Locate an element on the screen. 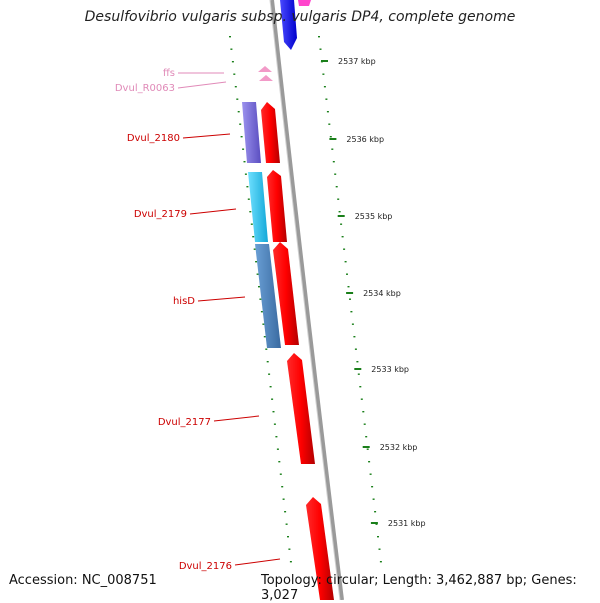 This screenshot has width=600, height=603. scale-label: 2535 kbp is located at coordinates (374, 216).